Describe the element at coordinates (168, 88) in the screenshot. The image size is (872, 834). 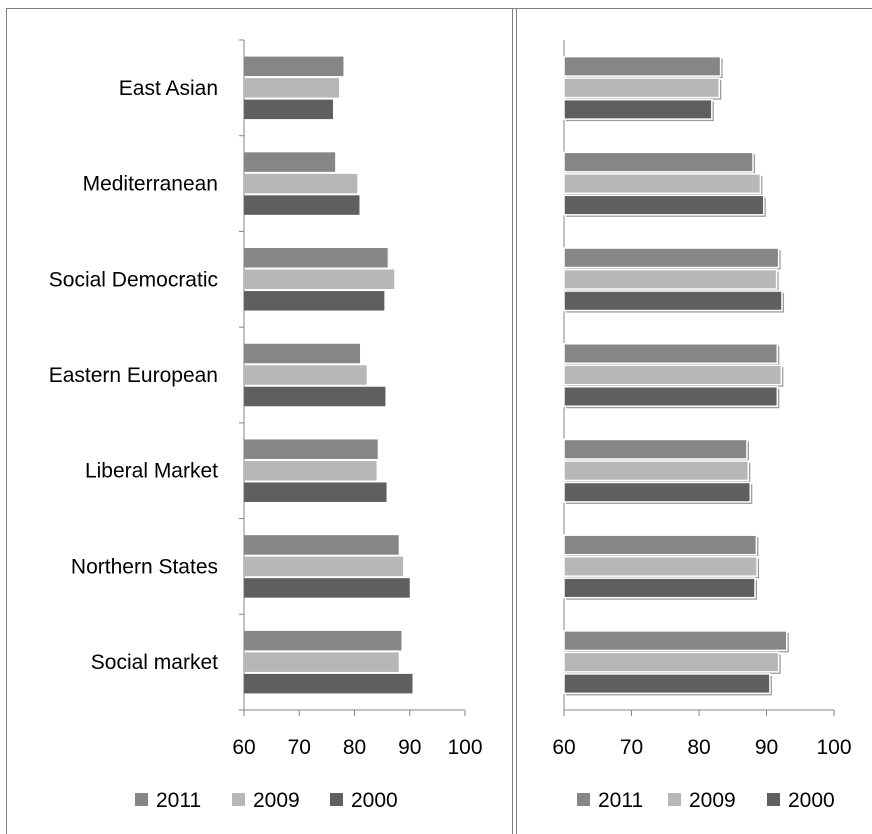
I see `category-label-east-asian: East Asian` at that location.